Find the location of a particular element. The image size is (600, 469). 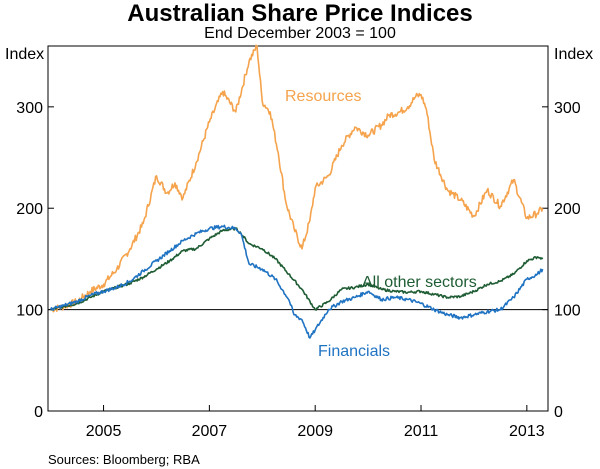

y-tick-label-left: 0 is located at coordinates (38, 412).